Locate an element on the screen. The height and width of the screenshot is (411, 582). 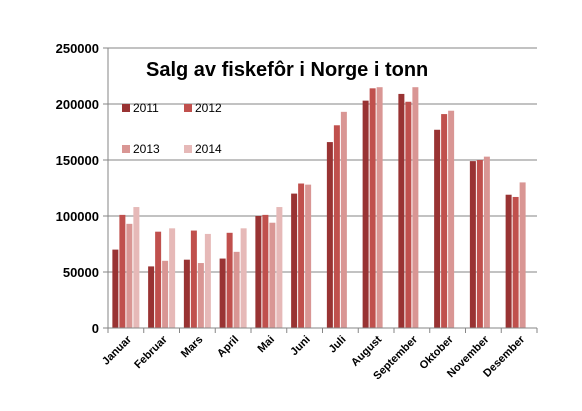
bar-2011-april is located at coordinates (222, 293).